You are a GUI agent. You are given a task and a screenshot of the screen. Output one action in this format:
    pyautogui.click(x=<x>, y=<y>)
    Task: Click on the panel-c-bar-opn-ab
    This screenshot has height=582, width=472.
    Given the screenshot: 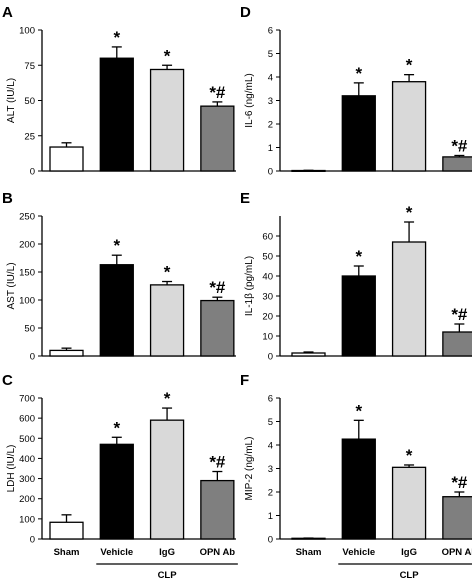 What is the action you would take?
    pyautogui.click(x=217, y=509)
    